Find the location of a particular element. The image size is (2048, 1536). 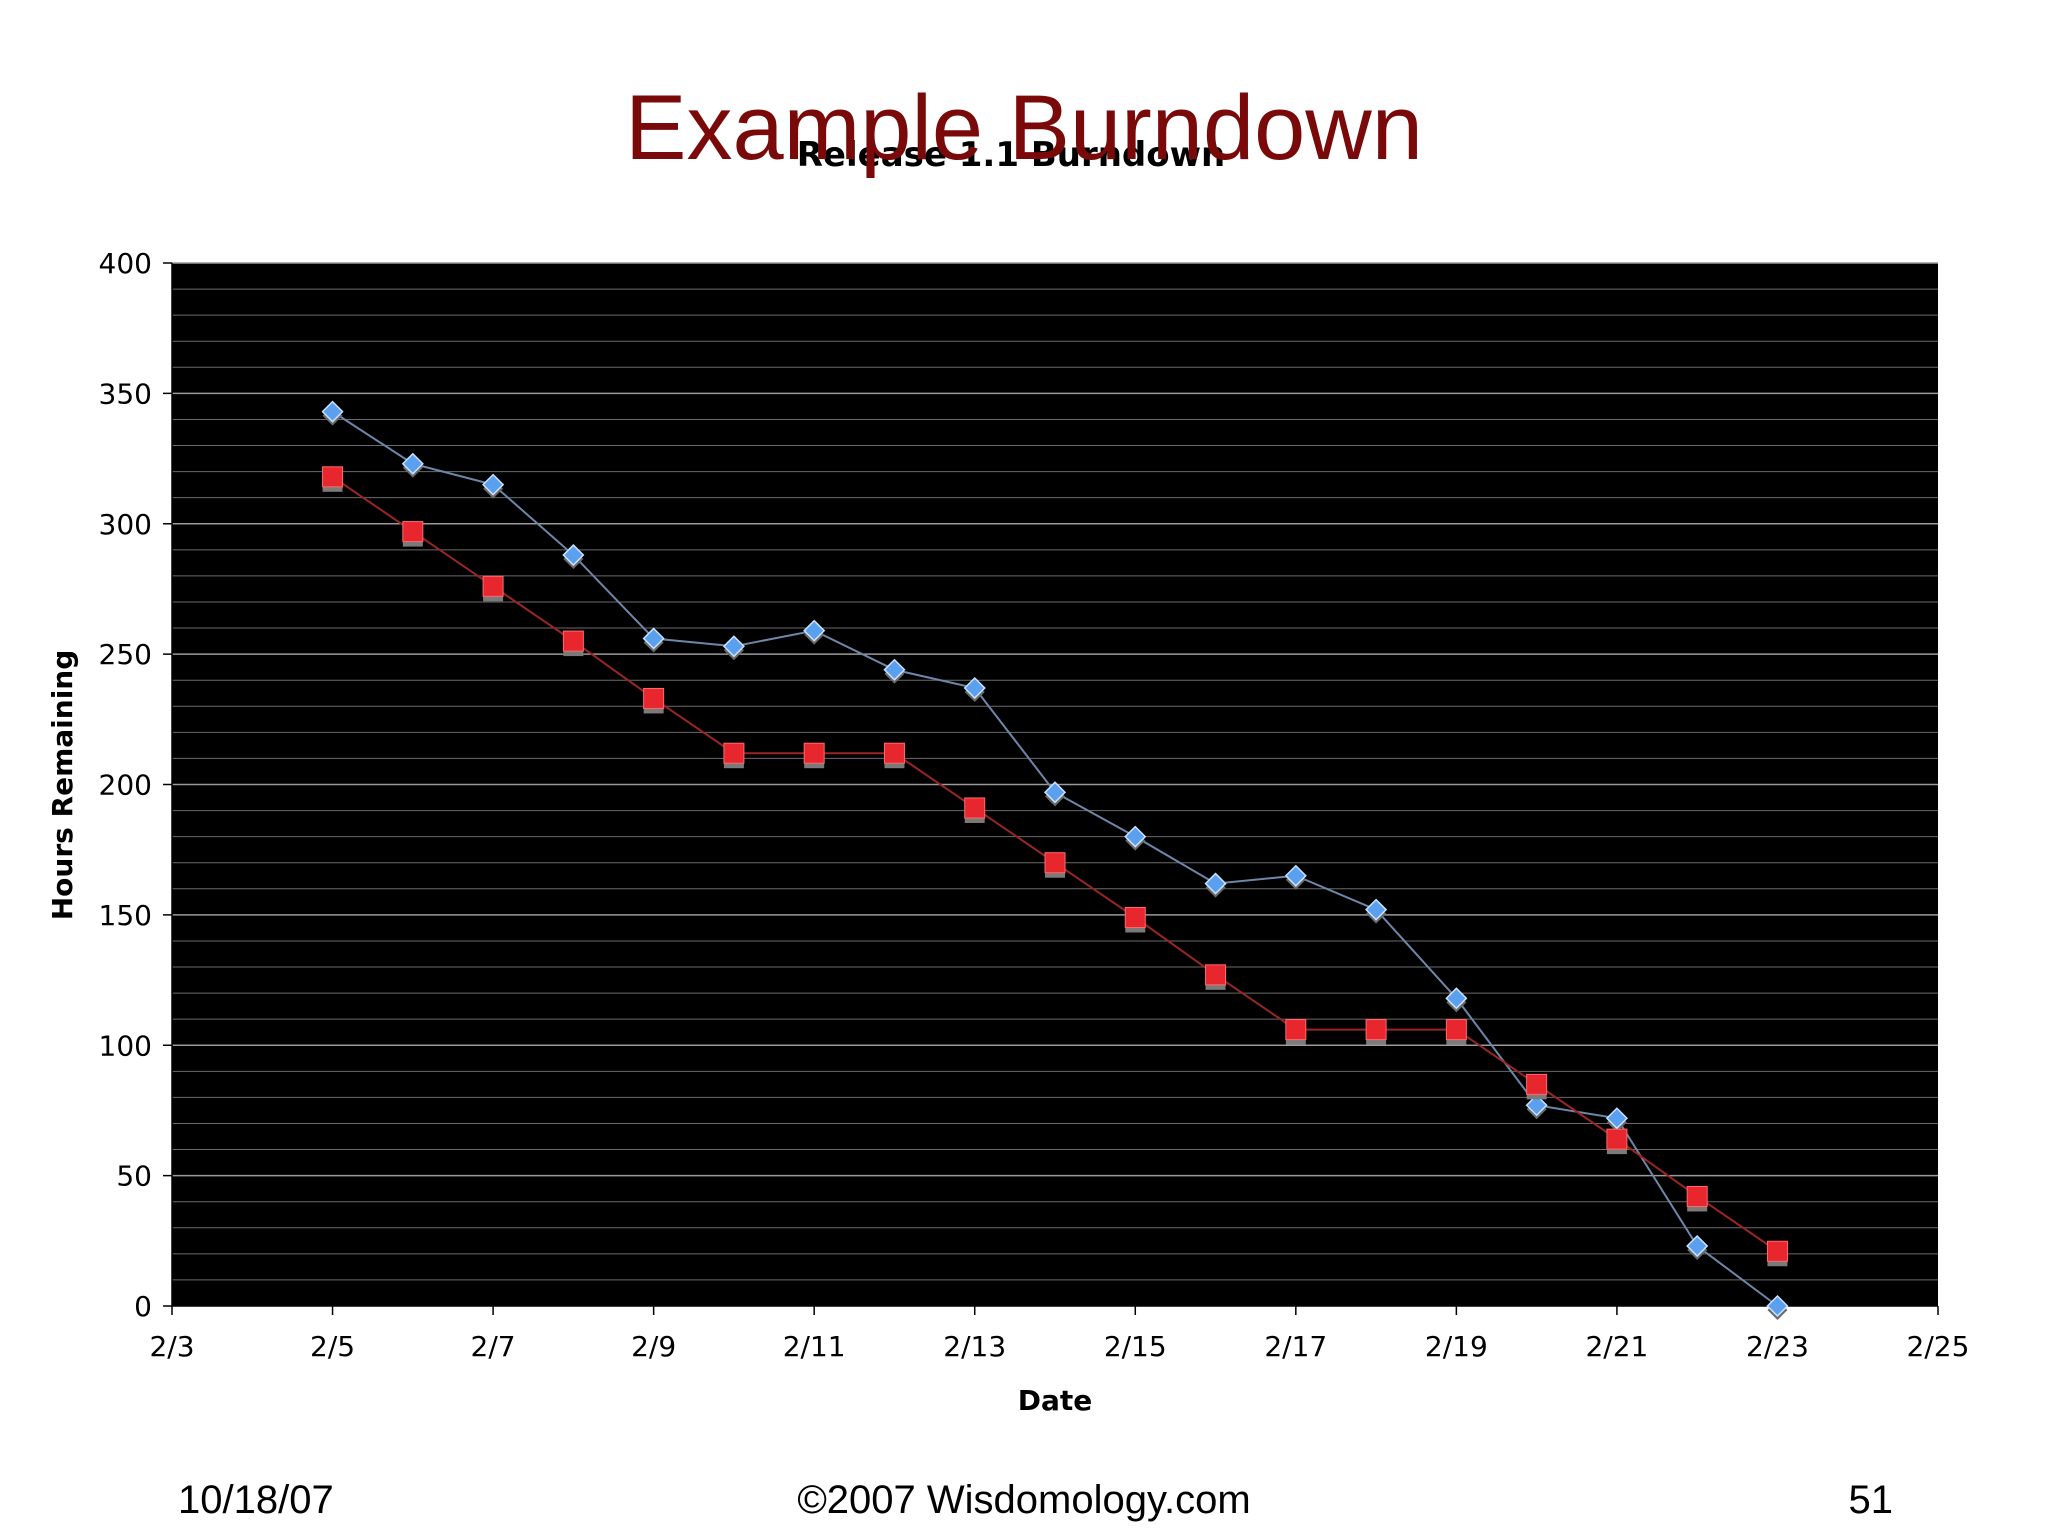

y-tick-label: 150 is located at coordinates (125, 915).